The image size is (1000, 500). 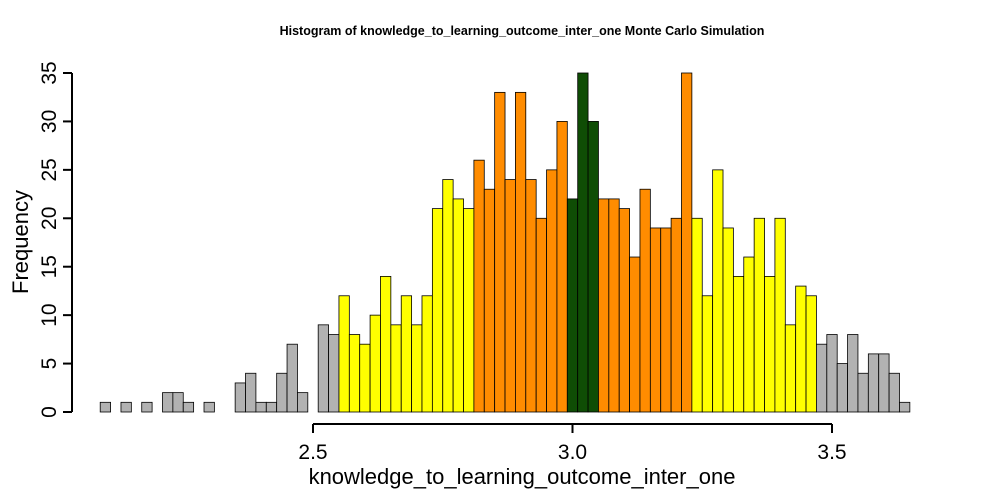 What do you see at coordinates (20, 242) in the screenshot?
I see `y-axis-label: Frequency` at bounding box center [20, 242].